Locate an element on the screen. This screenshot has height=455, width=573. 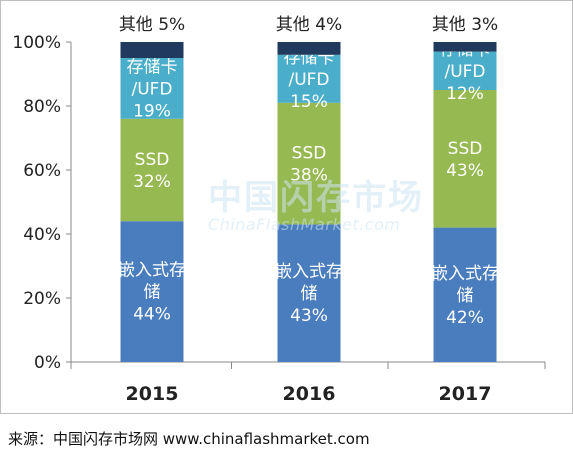
data-label-line: 42% is located at coordinates (465, 318).